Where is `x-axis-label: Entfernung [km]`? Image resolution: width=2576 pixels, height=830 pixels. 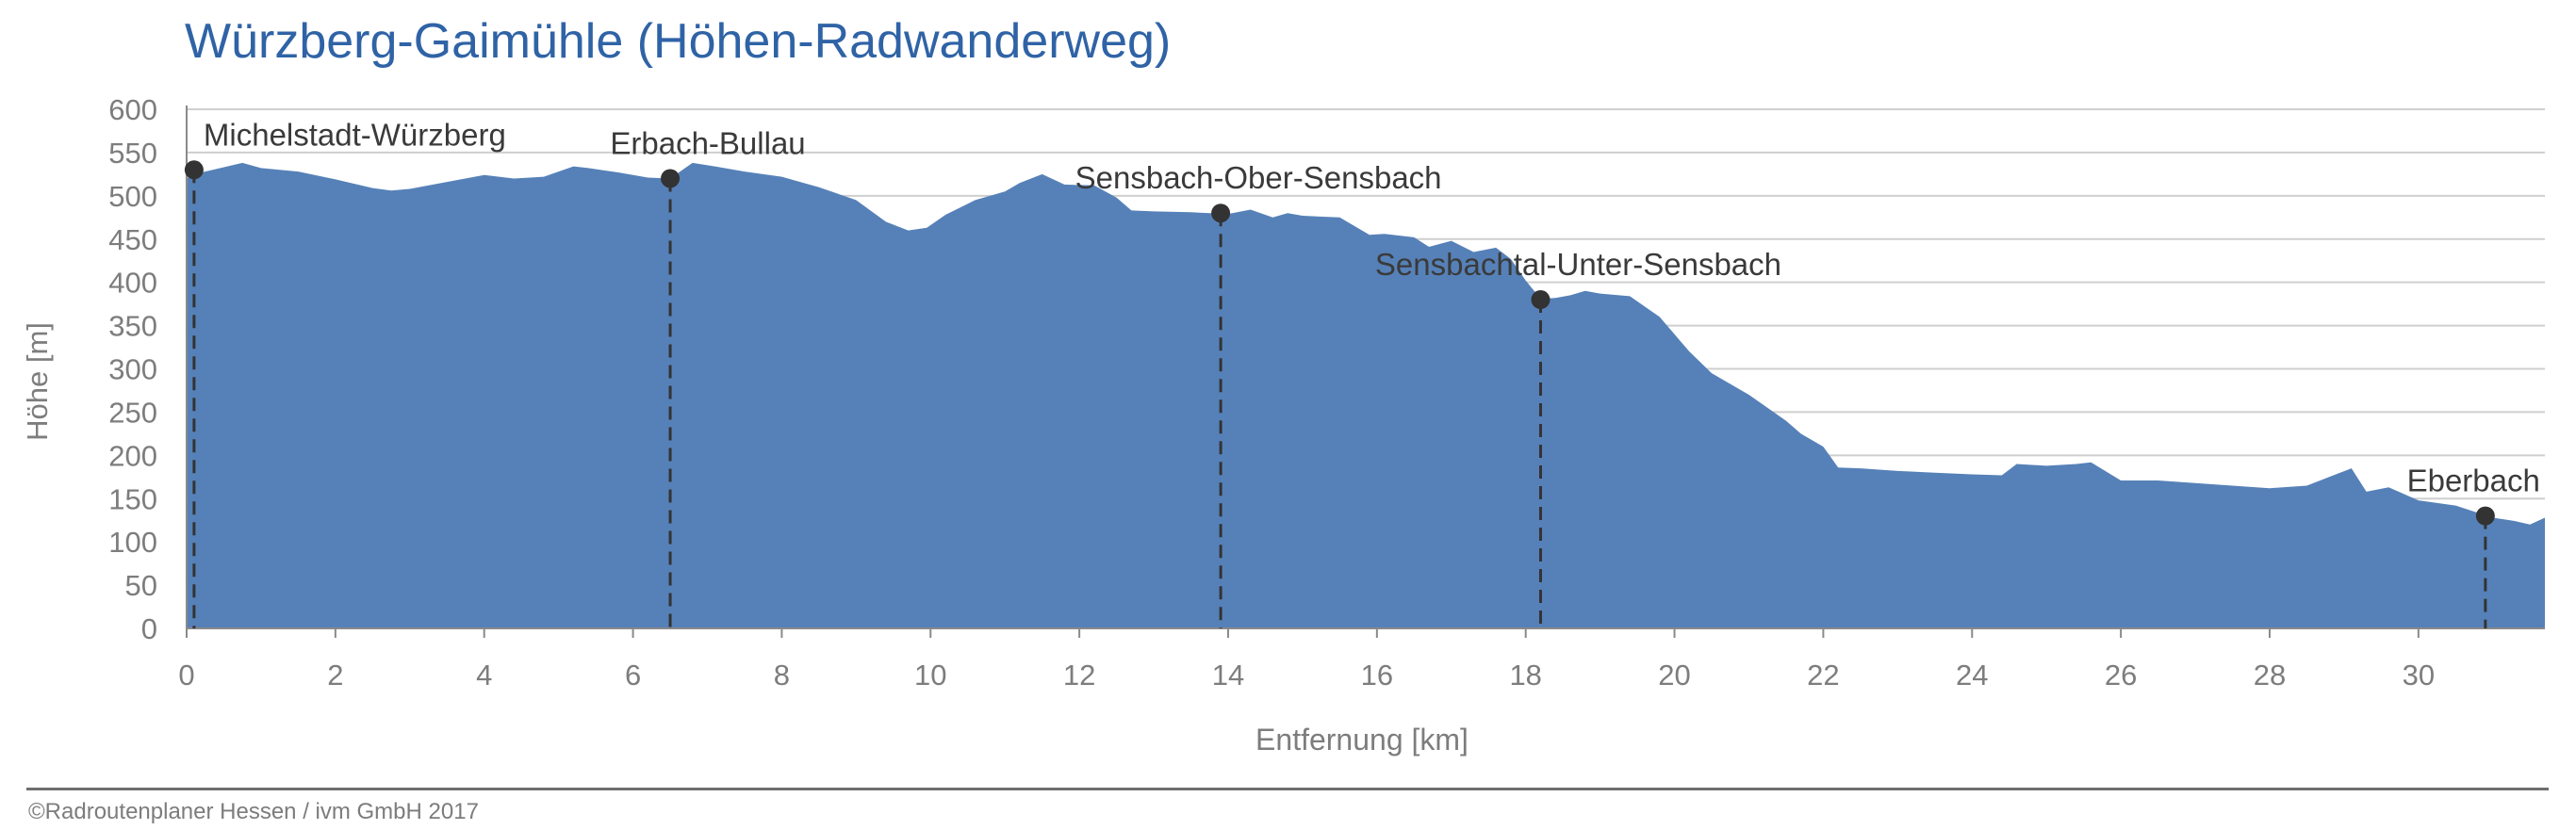
x-axis-label: Entfernung [km] is located at coordinates (1361, 740).